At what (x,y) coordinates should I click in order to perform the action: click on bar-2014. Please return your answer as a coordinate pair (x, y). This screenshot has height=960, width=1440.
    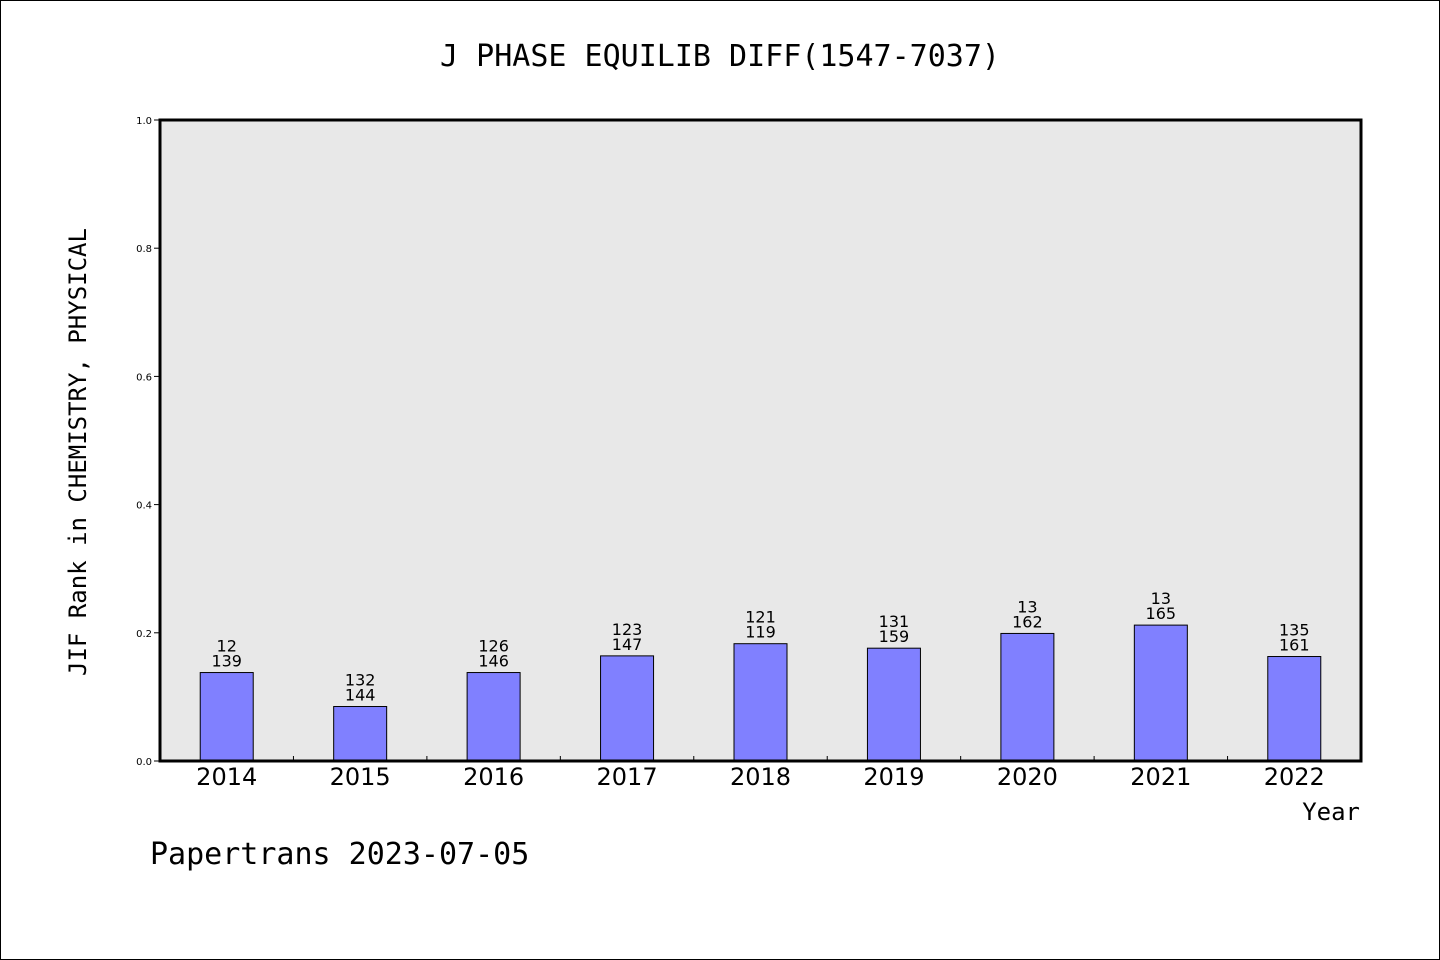
    Looking at the image, I should click on (226, 717).